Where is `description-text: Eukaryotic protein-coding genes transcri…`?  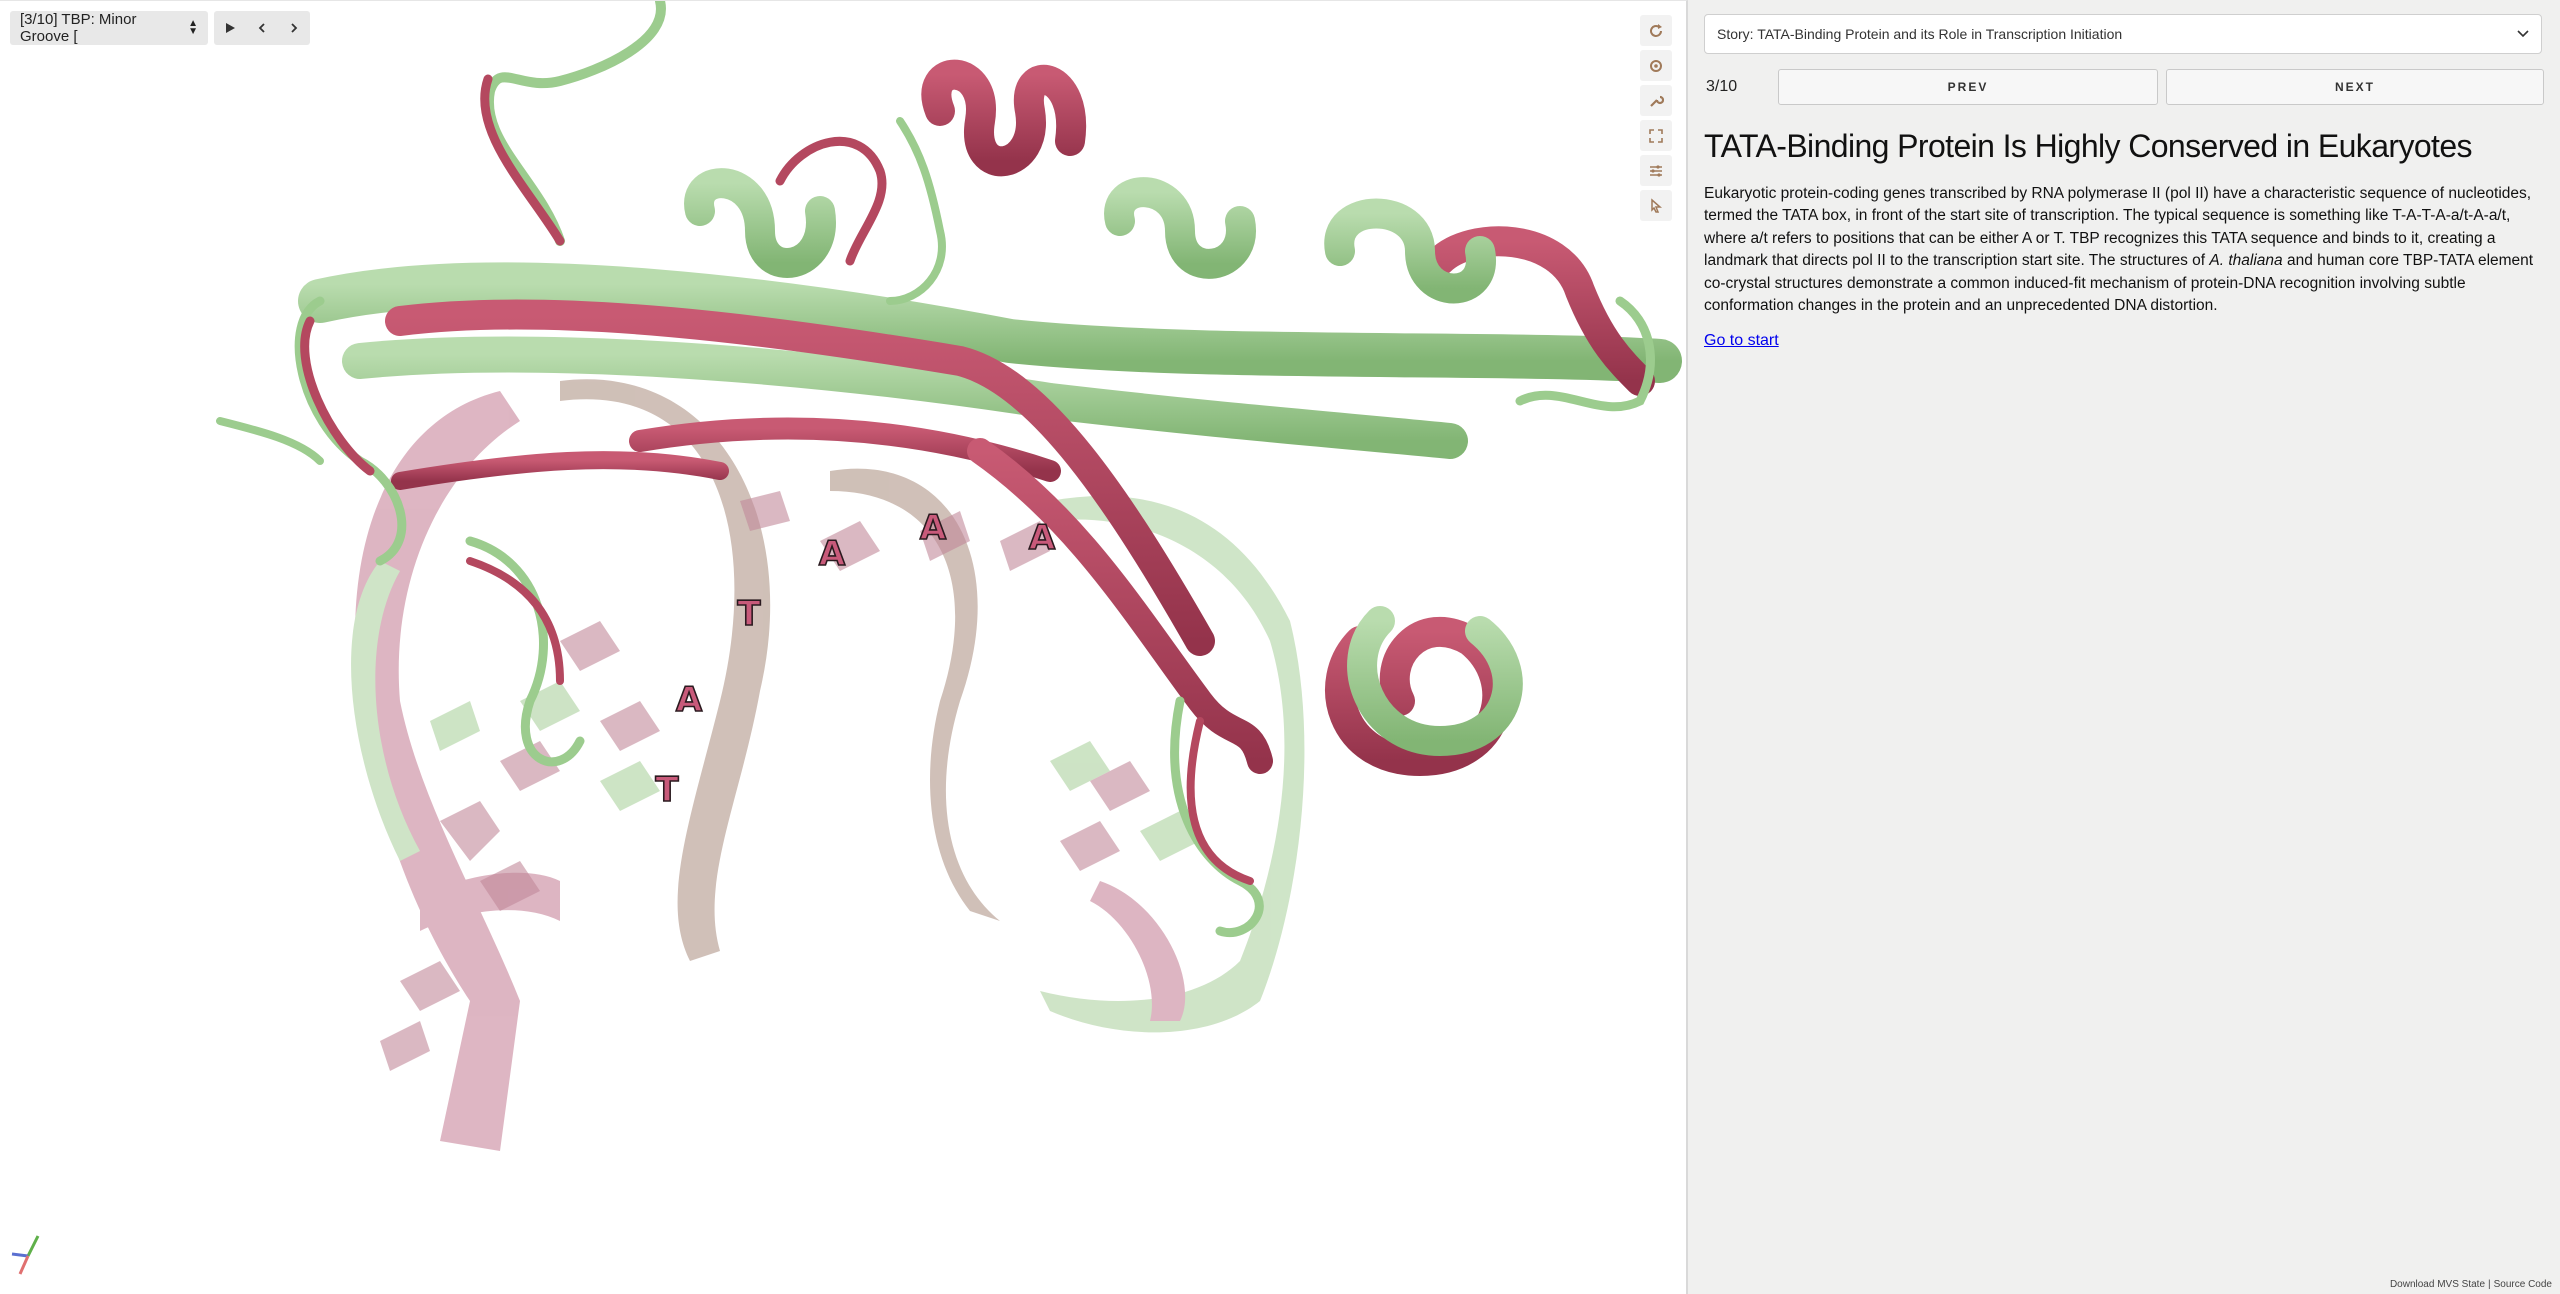
description-text: Eukaryotic protein-coding genes transcri… is located at coordinates (2118, 227).